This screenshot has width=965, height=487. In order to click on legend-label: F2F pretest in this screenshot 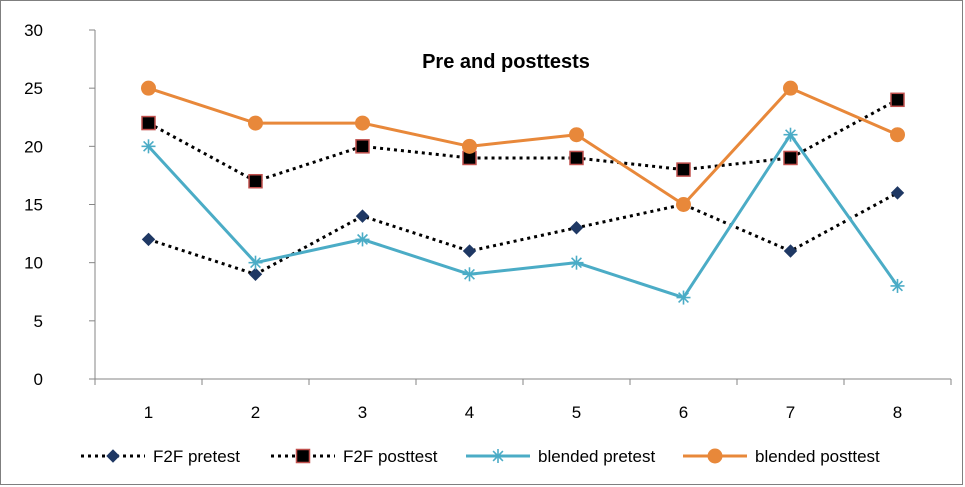, I will do `click(196, 456)`.